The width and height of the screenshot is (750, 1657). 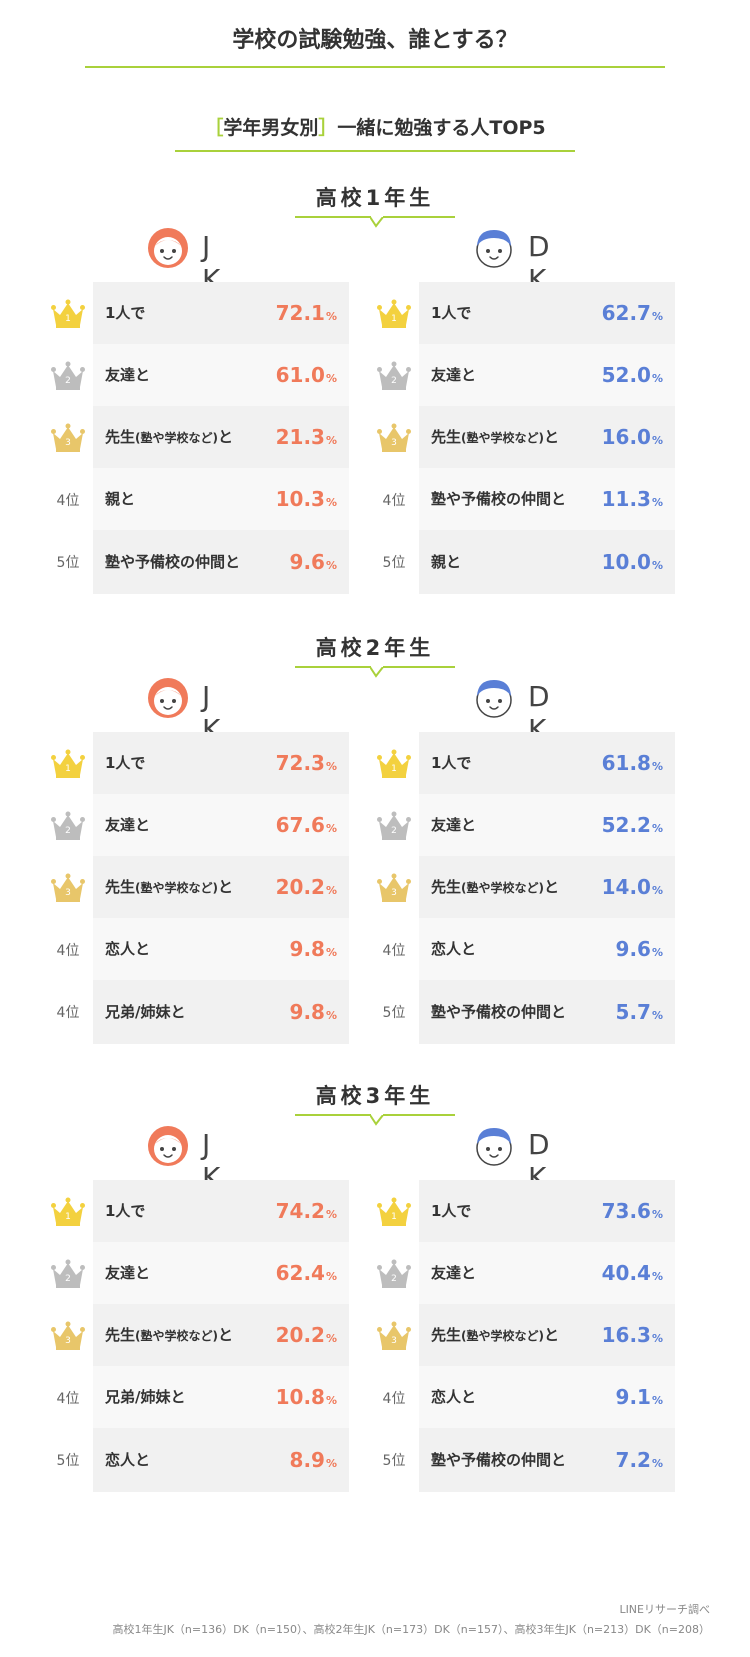 What do you see at coordinates (127, 825) in the screenshot?
I see `item-label: 友達と` at bounding box center [127, 825].